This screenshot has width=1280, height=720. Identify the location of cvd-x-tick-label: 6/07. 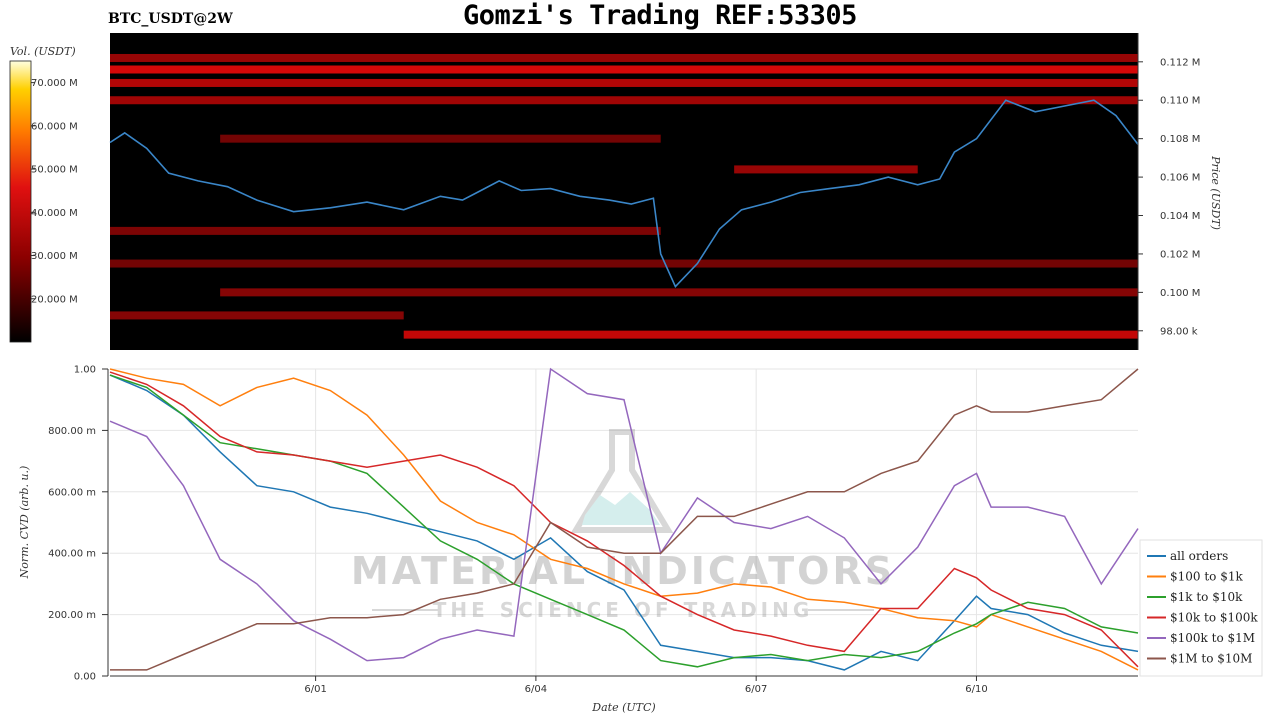
(756, 689).